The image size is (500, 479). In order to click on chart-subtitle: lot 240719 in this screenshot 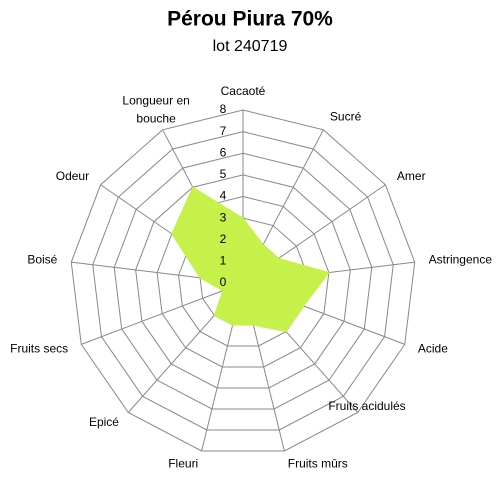, I will do `click(250, 46)`.